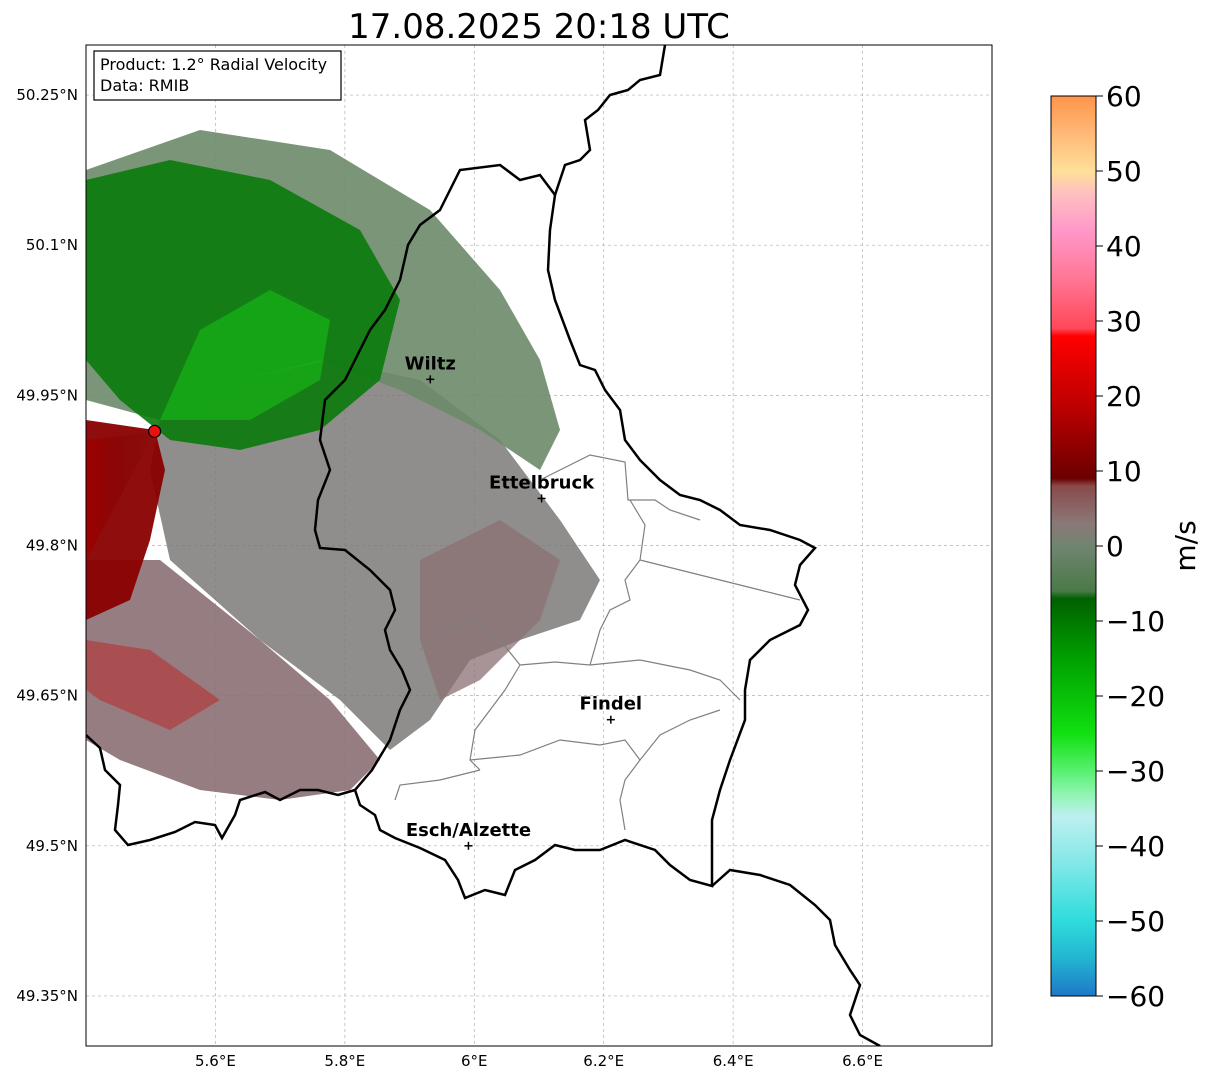 This screenshot has height=1081, width=1207. I want to click on lat-tick-label: 49.65°N, so click(47, 696).